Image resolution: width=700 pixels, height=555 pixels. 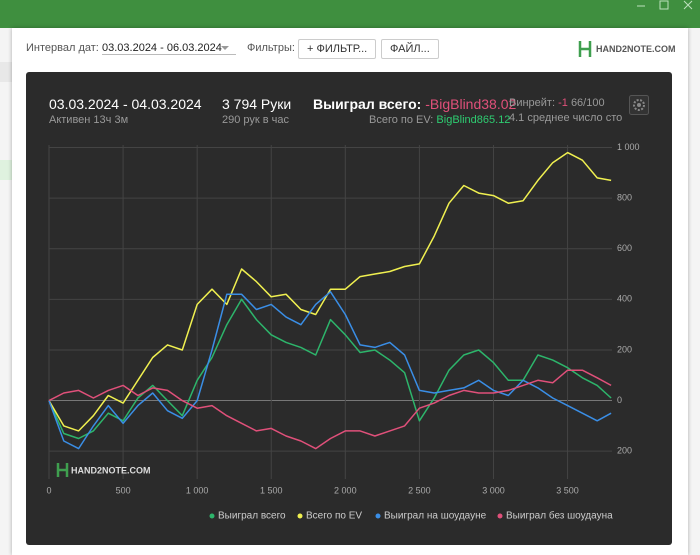 What do you see at coordinates (566, 118) in the screenshot?
I see `tables-avg: 4.1 среднее число сто` at bounding box center [566, 118].